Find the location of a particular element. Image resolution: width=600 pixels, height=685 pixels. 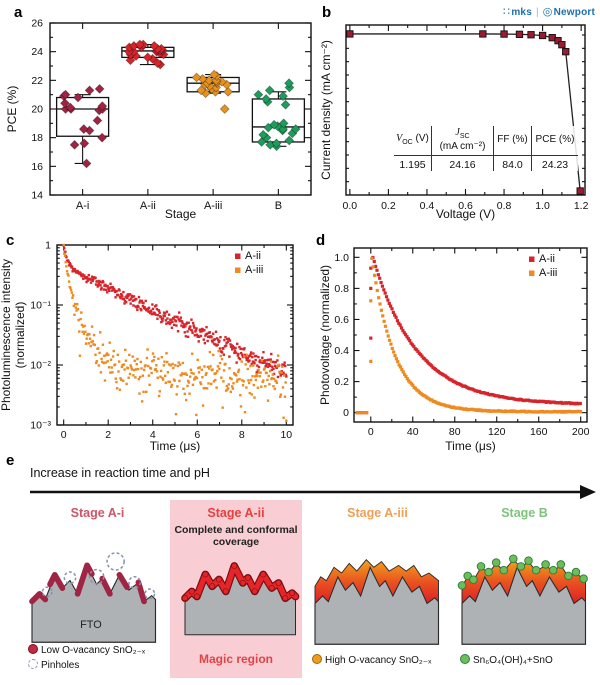

sn6o4-swatch is located at coordinates (465, 659).